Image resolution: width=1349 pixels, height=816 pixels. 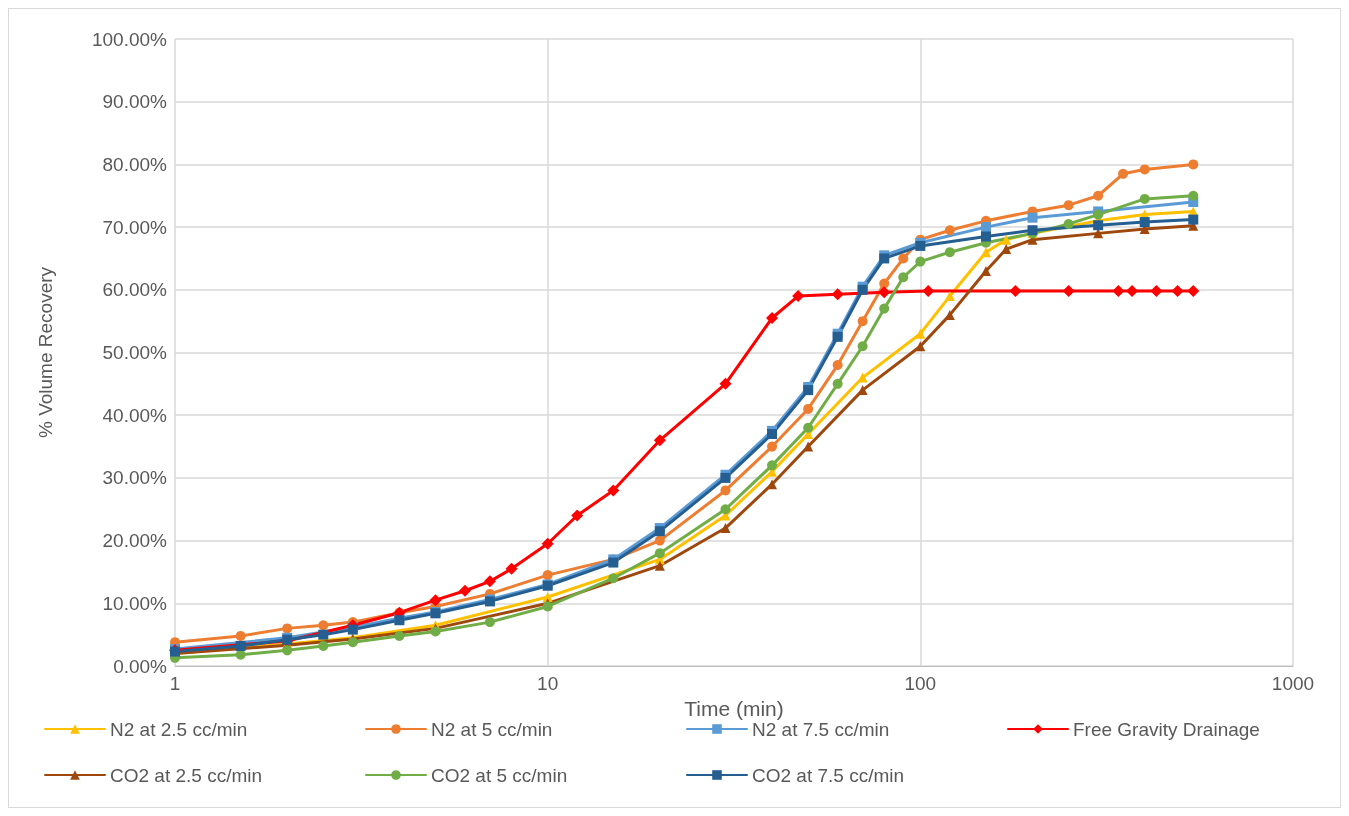 What do you see at coordinates (920, 683) in the screenshot?
I see `x-tick-label: 100` at bounding box center [920, 683].